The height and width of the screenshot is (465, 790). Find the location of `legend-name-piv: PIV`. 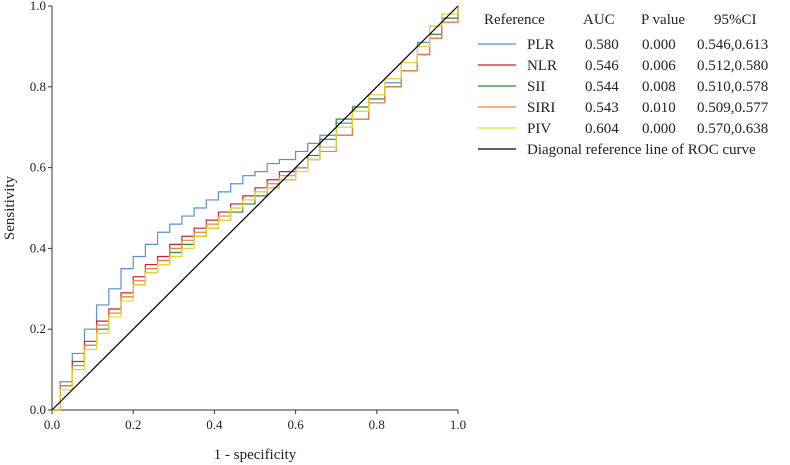

legend-name-piv: PIV is located at coordinates (539, 129).